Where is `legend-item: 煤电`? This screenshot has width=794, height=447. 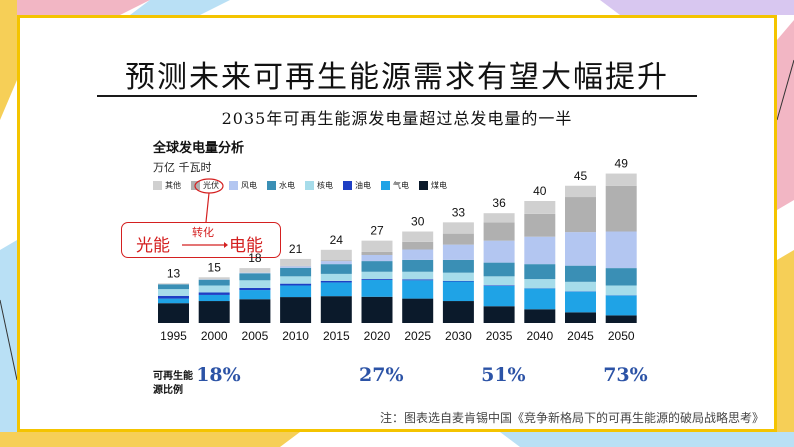
legend-item: 煤电 is located at coordinates (433, 185).